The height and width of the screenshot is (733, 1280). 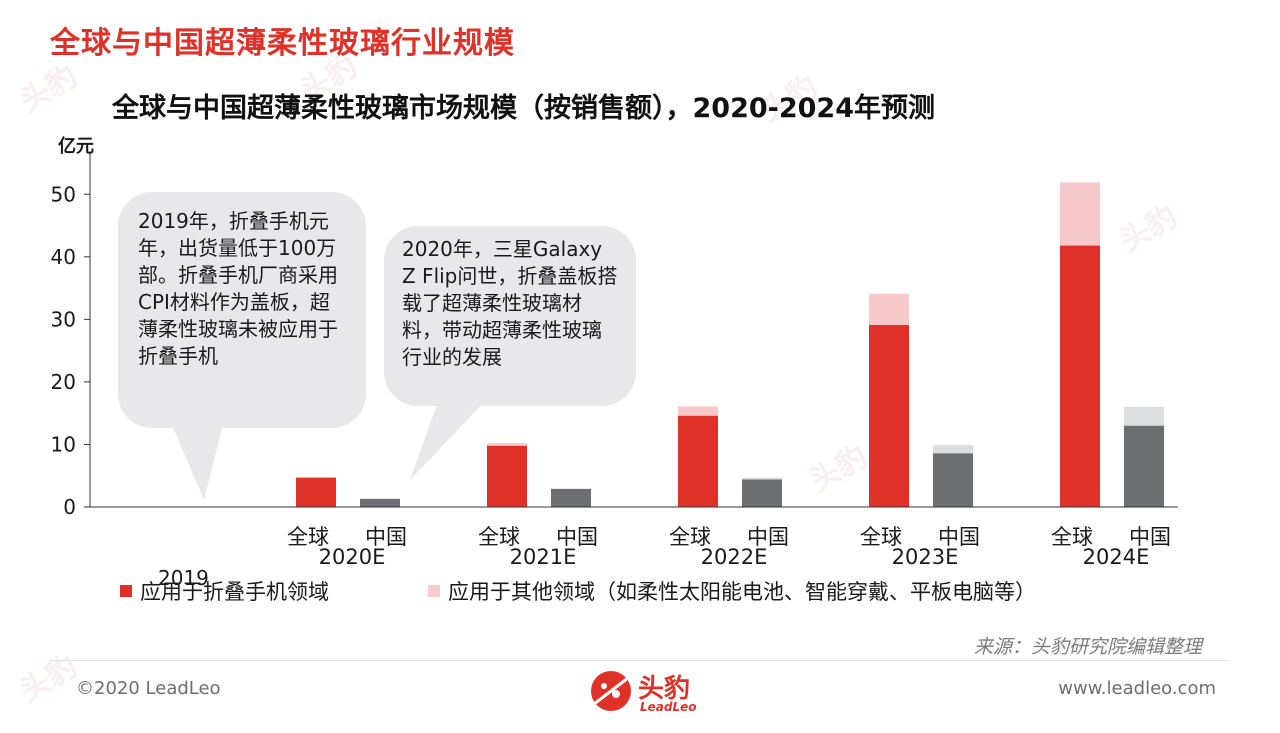 What do you see at coordinates (126, 591) in the screenshot?
I see `legend-swatch-core` at bounding box center [126, 591].